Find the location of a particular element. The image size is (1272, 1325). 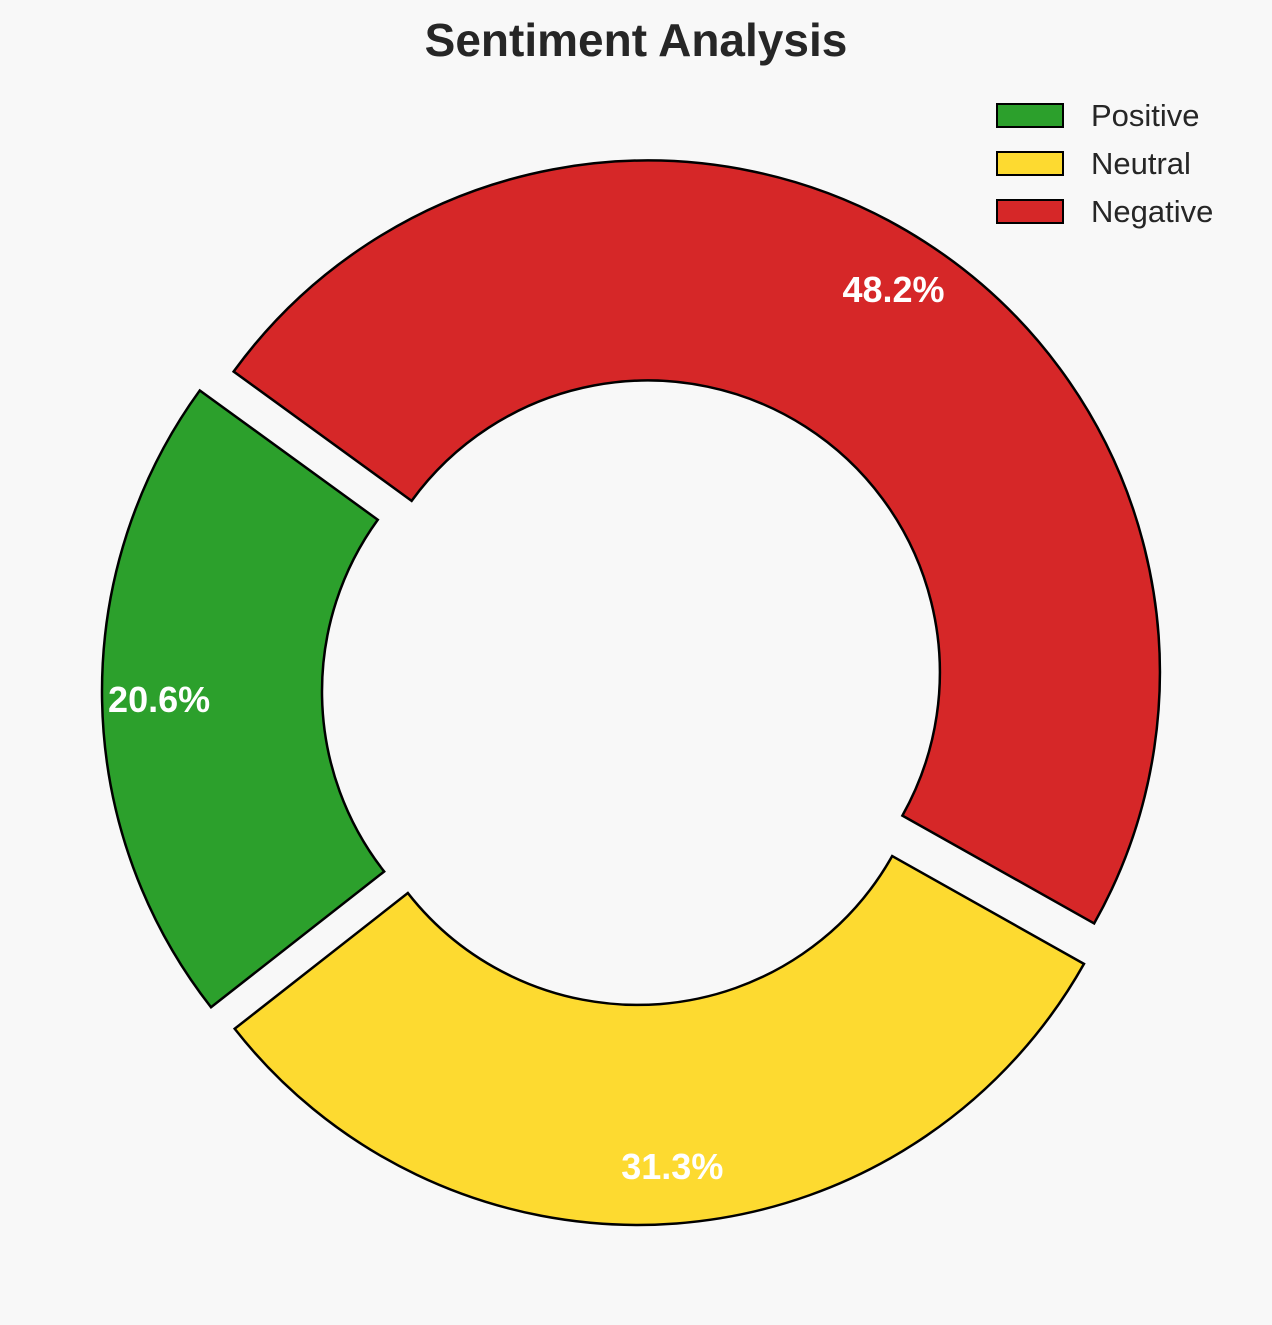

legend-label-positive: Positive is located at coordinates (1145, 115).